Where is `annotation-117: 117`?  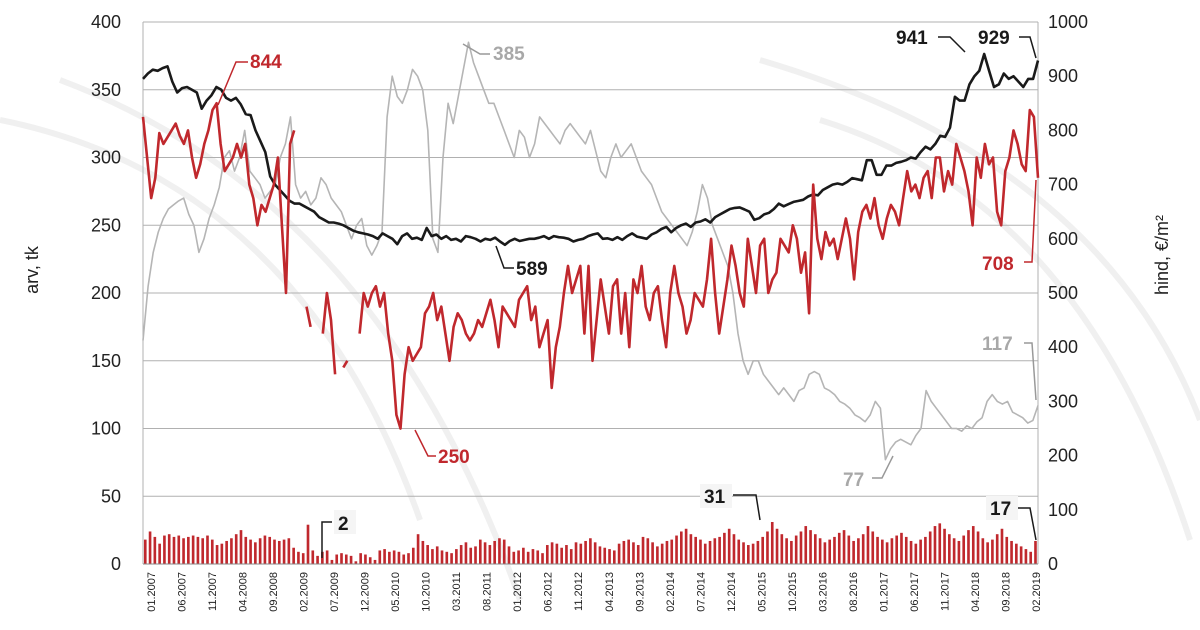 annotation-117: 117 is located at coordinates (997, 344).